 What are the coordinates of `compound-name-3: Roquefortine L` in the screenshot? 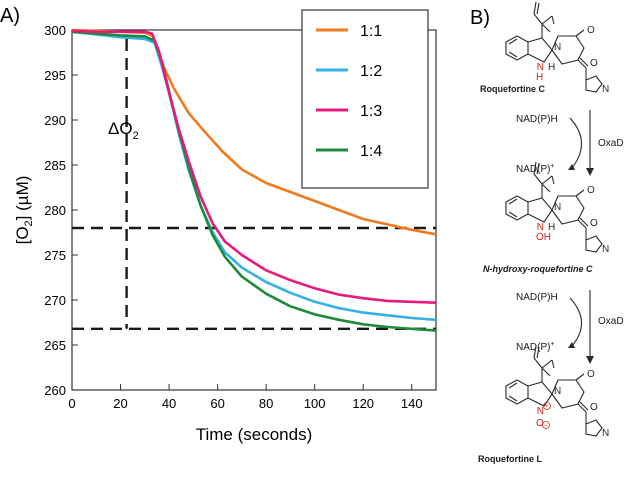 It's located at (510, 459).